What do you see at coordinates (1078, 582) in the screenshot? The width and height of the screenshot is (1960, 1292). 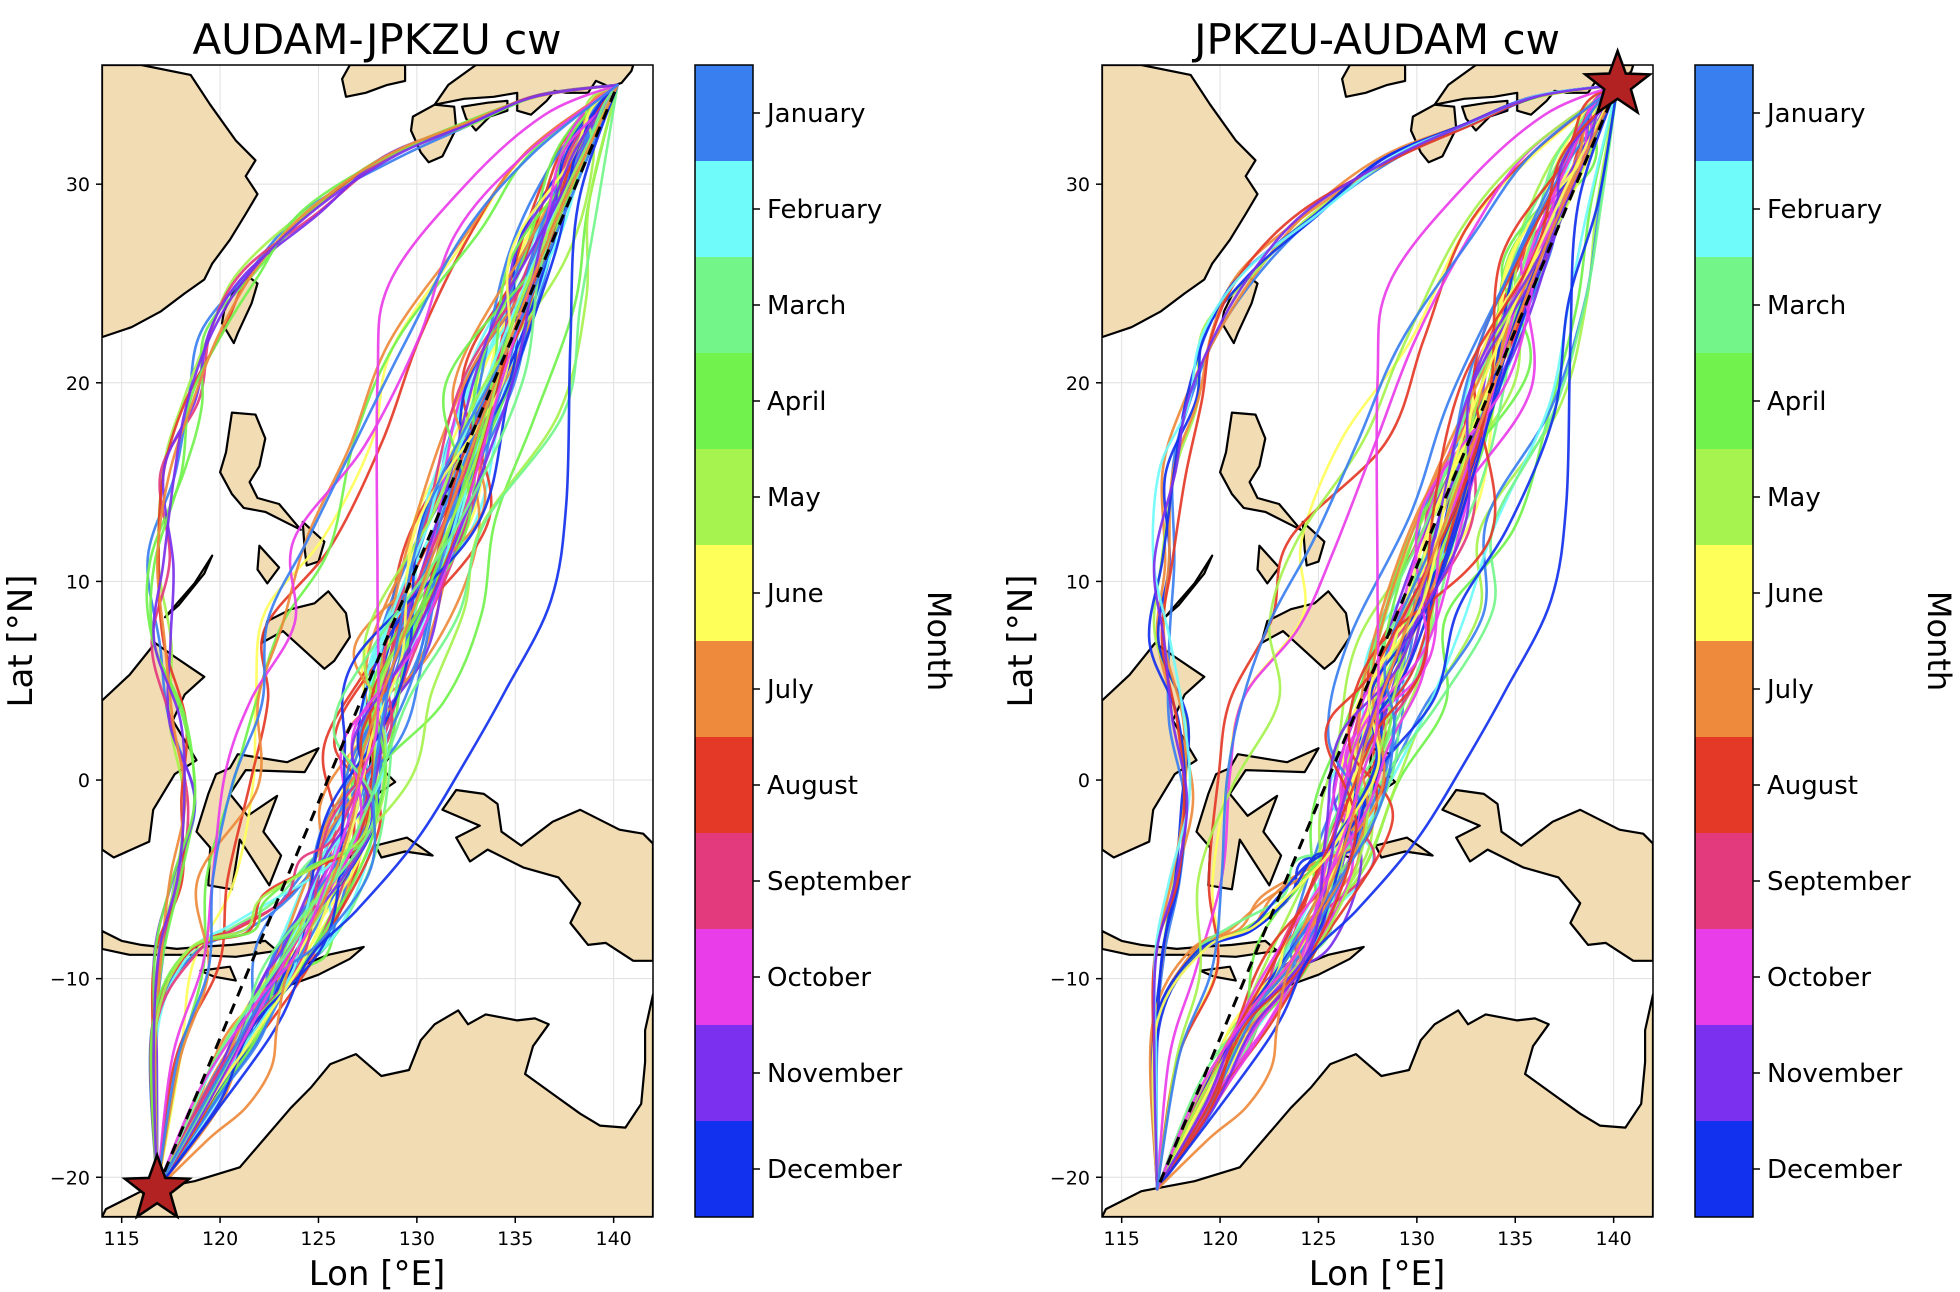 I see `y-tick-label: 10` at bounding box center [1078, 582].